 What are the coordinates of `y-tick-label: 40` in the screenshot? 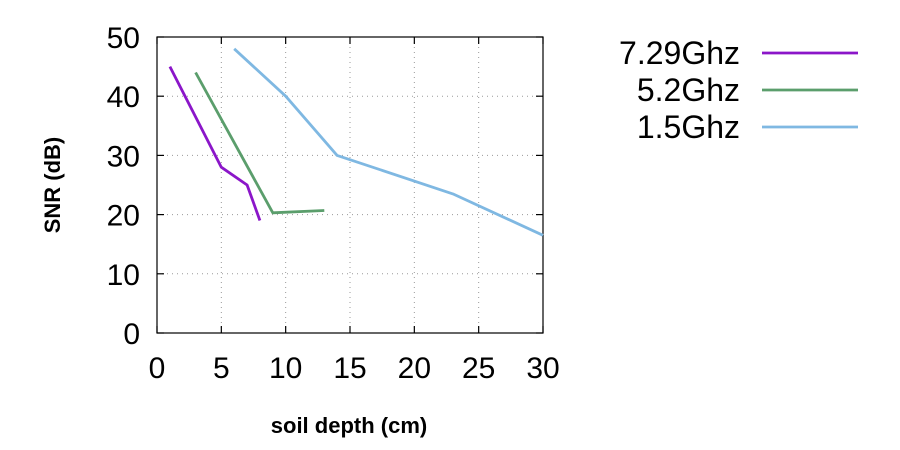 It's located at (123, 97).